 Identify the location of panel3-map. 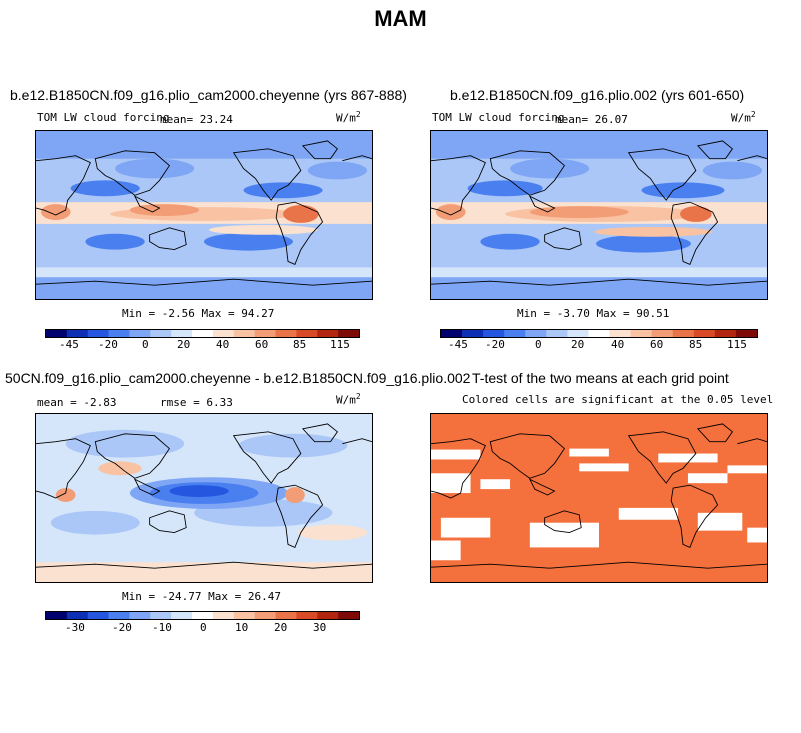
(204, 498).